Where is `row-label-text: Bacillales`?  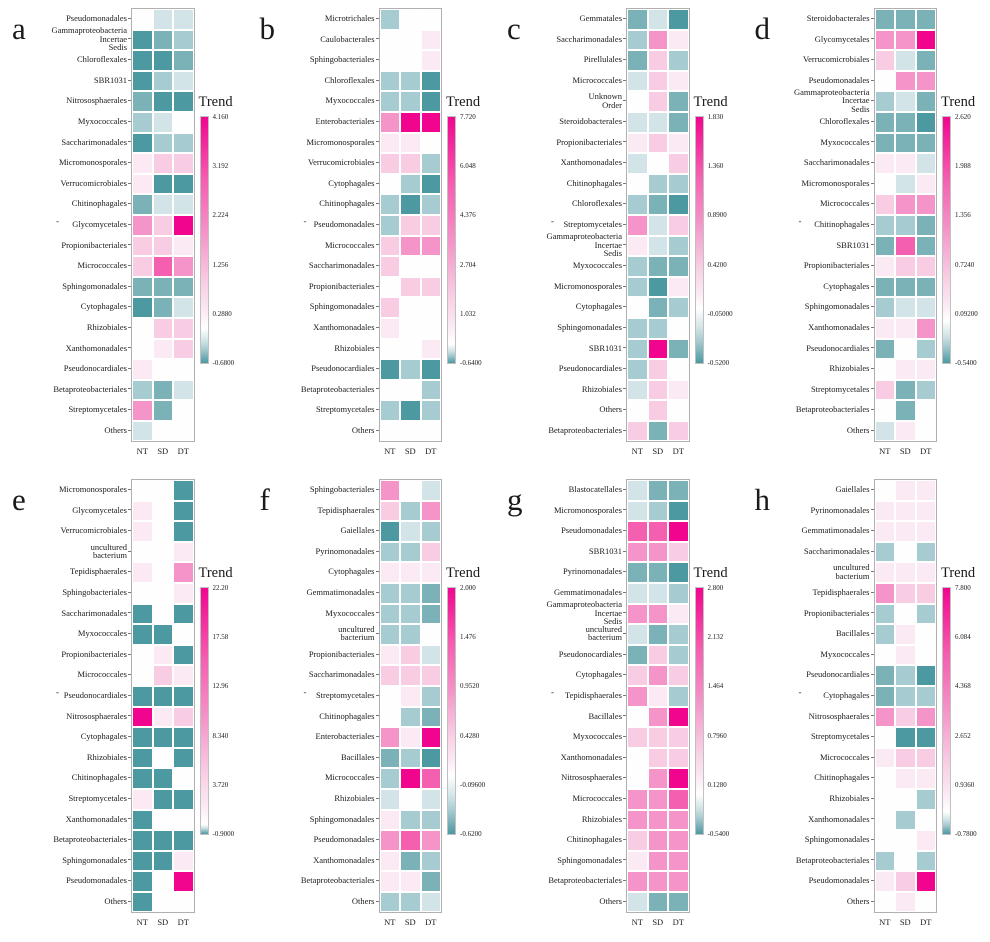
row-label-text: Bacillales is located at coordinates (852, 633).